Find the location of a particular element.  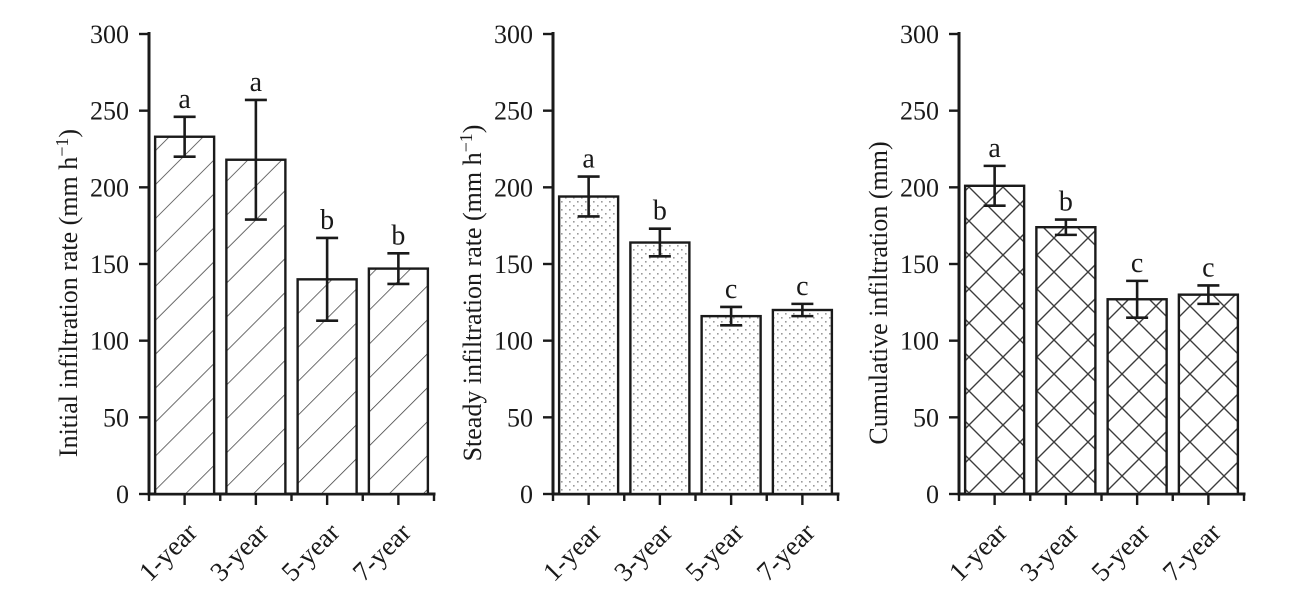

y-axis-title: Steady infiltration rate (mm h−1) is located at coordinates (471, 293).